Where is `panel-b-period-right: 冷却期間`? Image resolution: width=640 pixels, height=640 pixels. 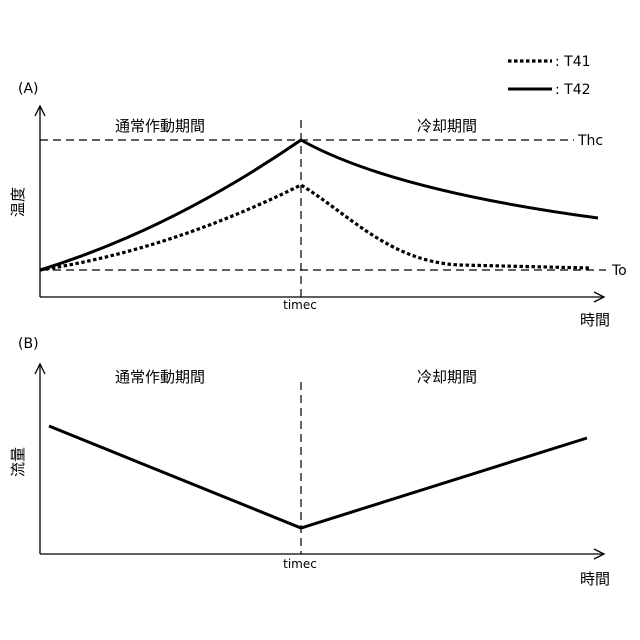 panel-b-period-right: 冷却期間 is located at coordinates (447, 377).